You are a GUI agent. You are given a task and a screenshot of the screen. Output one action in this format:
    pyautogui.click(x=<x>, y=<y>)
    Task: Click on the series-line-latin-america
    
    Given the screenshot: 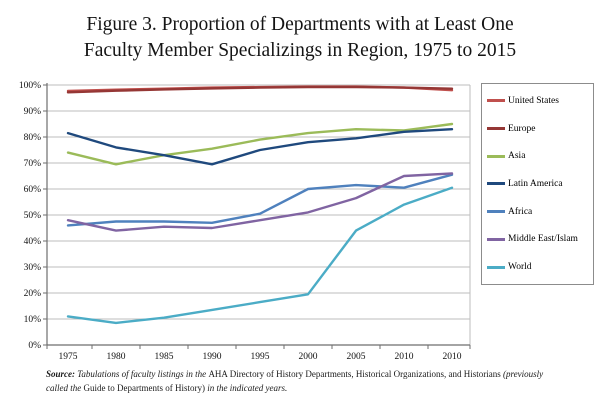 What is the action you would take?
    pyautogui.click(x=260, y=146)
    